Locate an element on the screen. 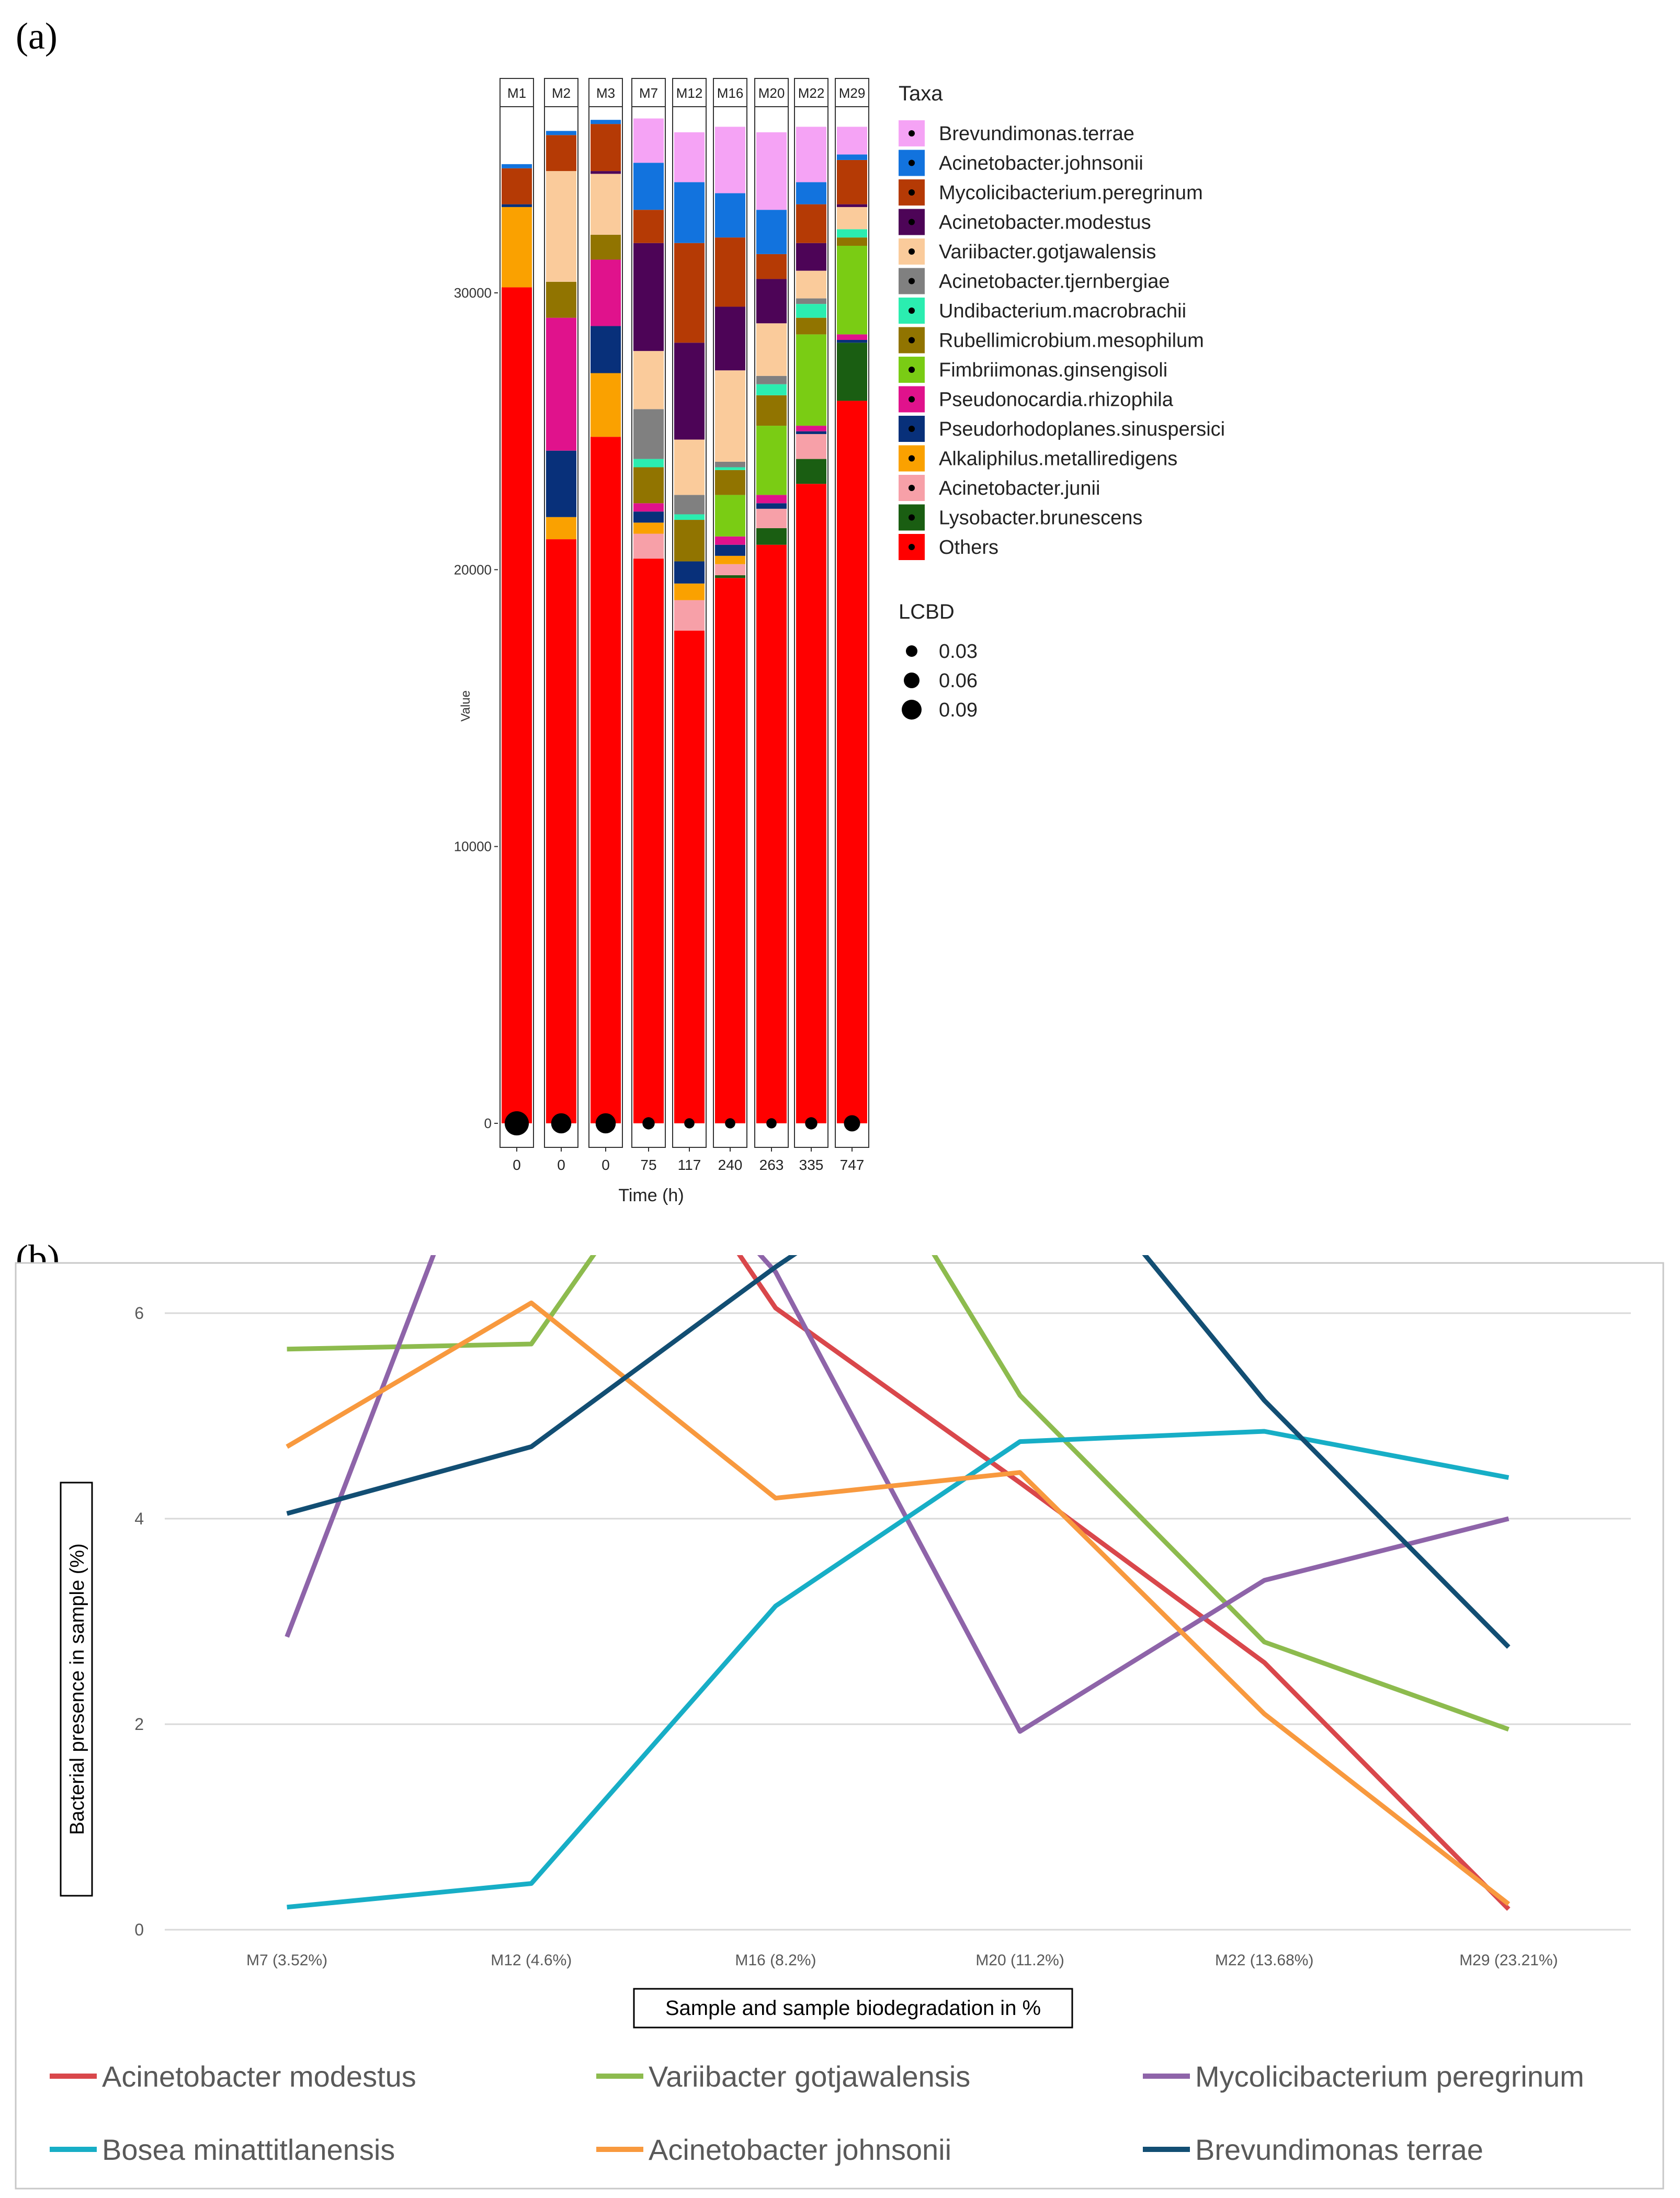  facet-label: M1 is located at coordinates (516, 93).